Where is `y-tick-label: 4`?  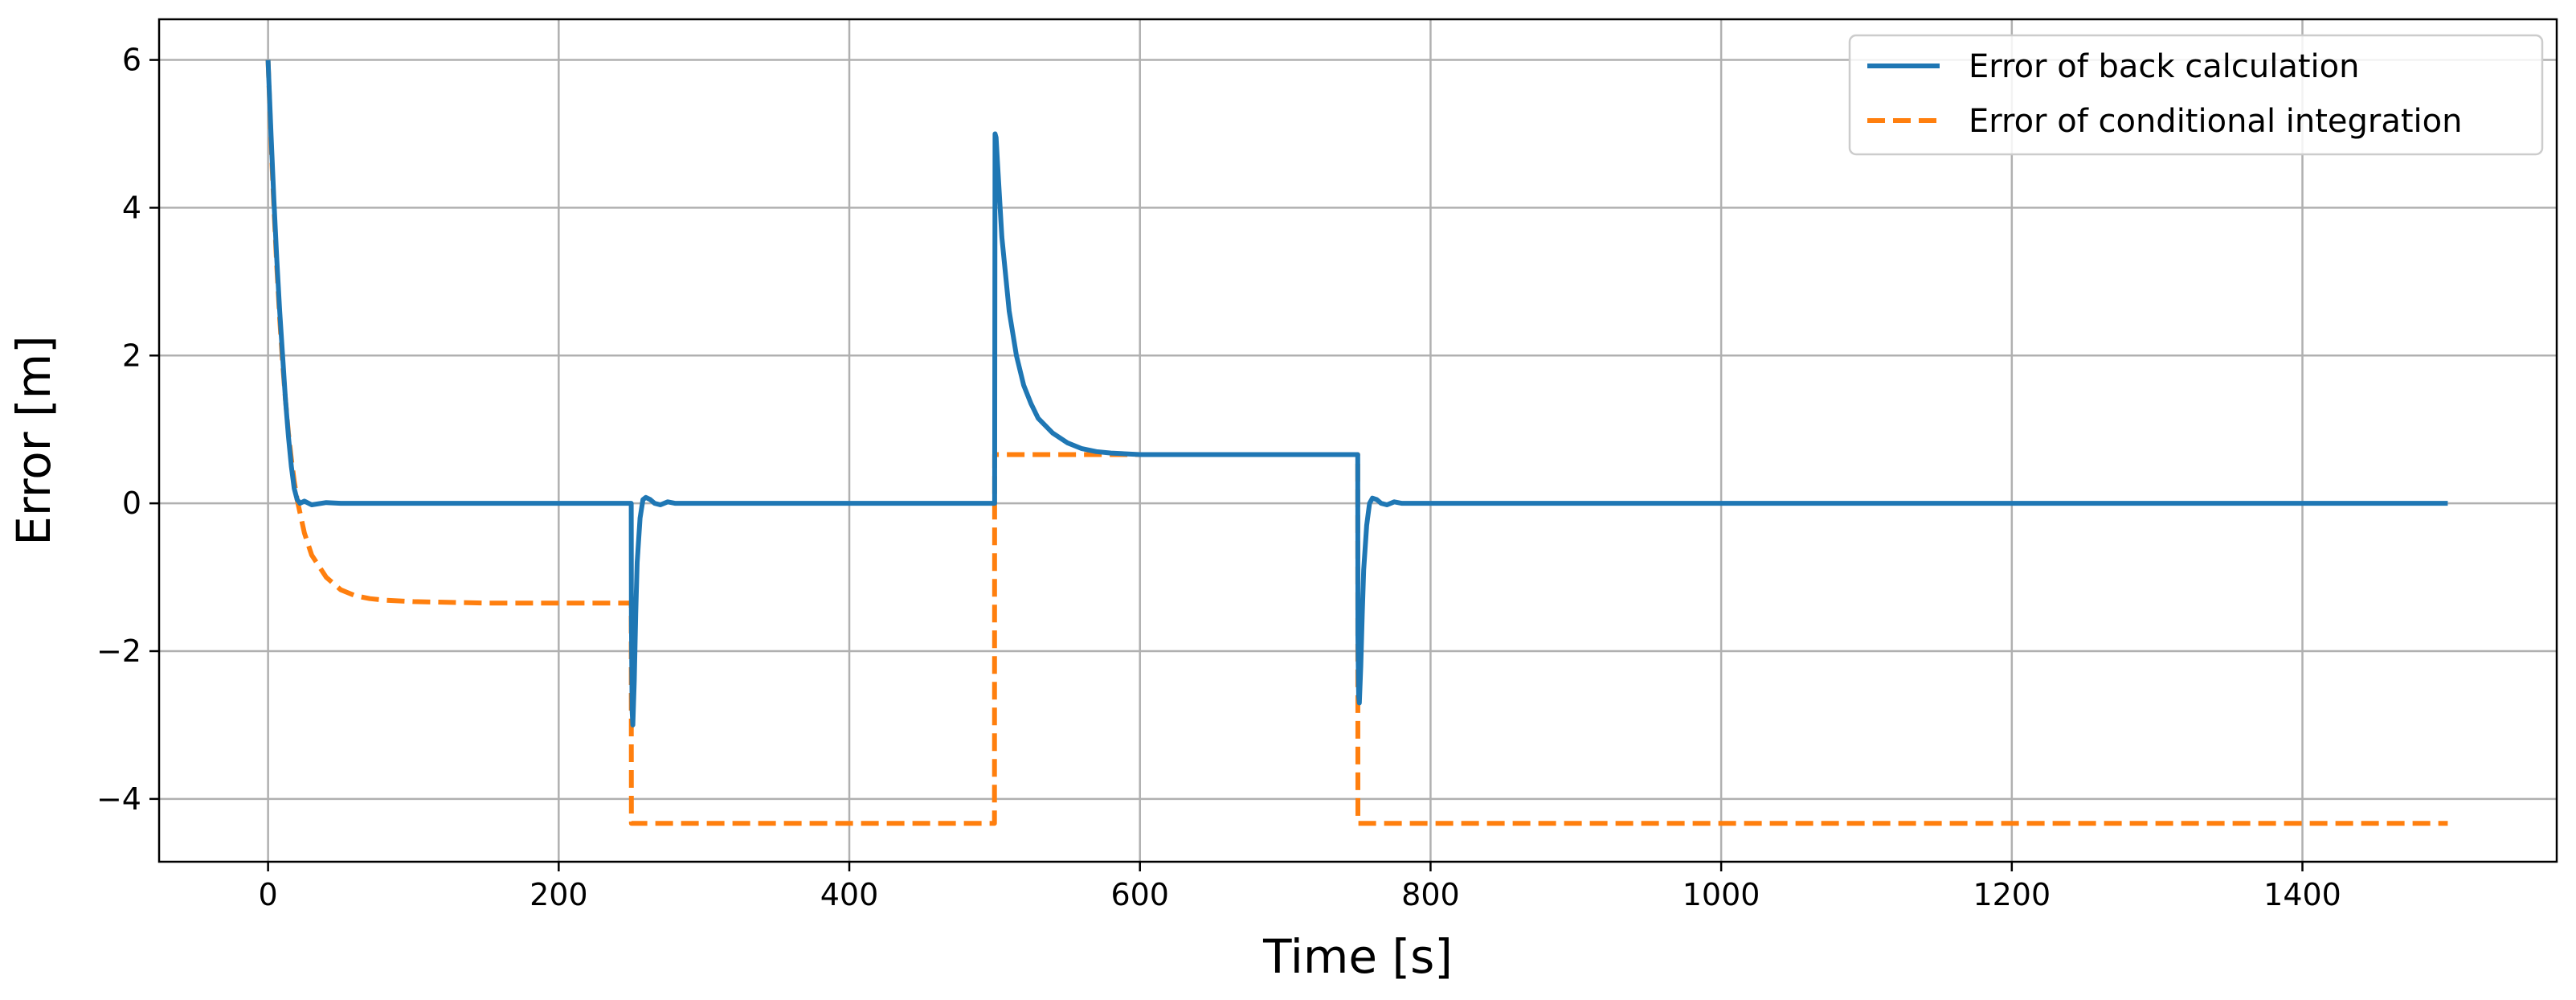
y-tick-label: 4 is located at coordinates (131, 207).